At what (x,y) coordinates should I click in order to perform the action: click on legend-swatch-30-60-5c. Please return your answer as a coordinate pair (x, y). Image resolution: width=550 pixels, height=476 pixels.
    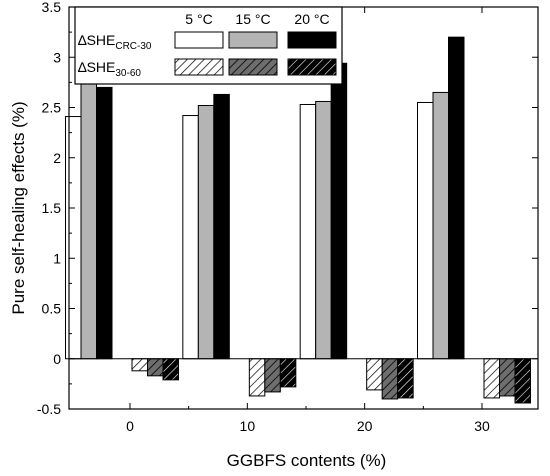
    Looking at the image, I should click on (199, 67).